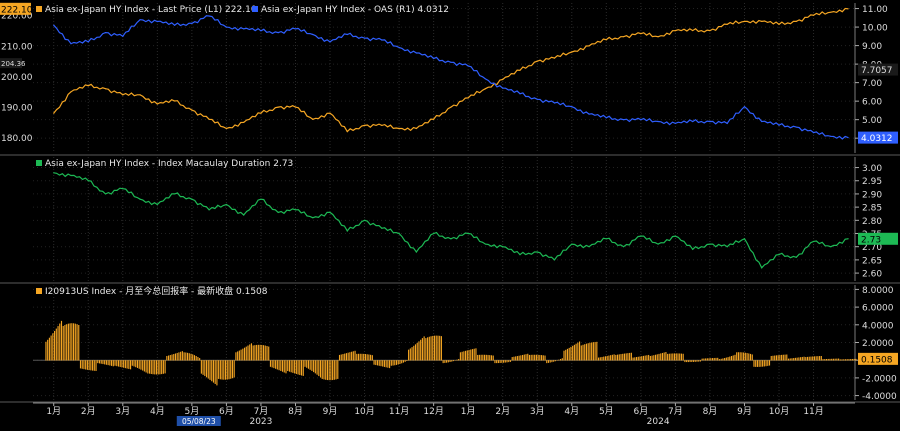 The height and width of the screenshot is (431, 900). I want to click on right-tick-label-1-3: 9.00, so click(872, 47).